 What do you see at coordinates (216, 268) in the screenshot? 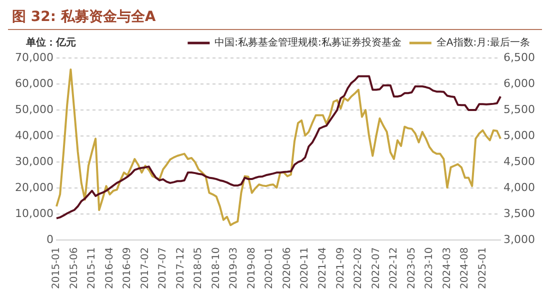
I see `x-tick-label: 2018-10` at bounding box center [216, 268].